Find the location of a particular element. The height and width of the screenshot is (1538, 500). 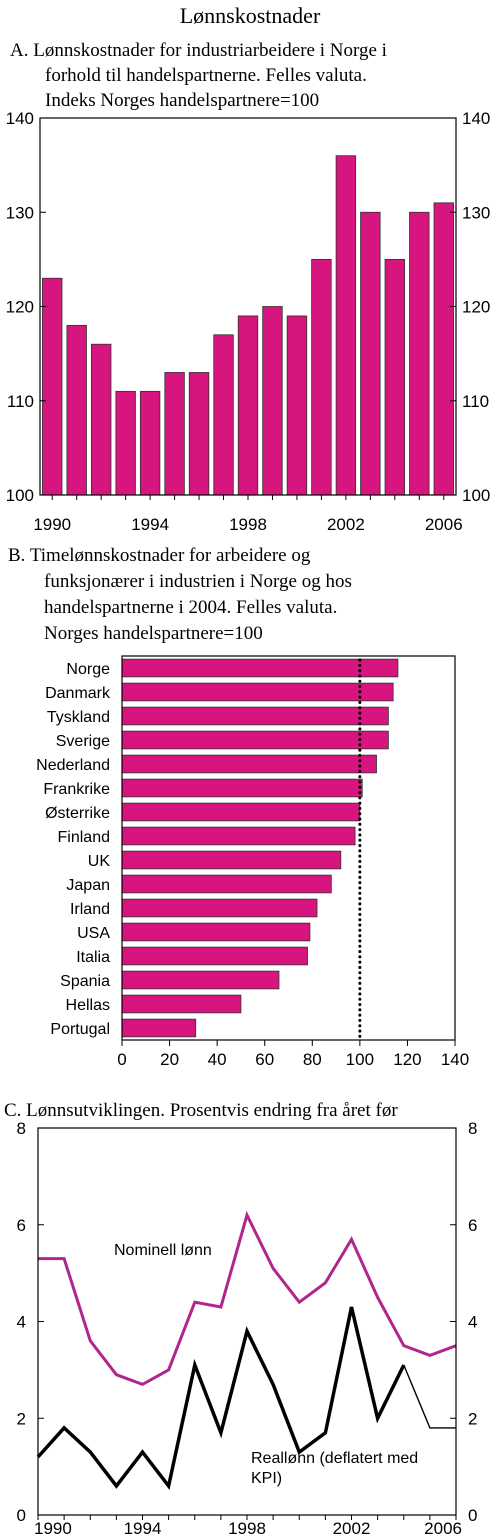

panel-b-title-line-2: funksjonærer i industrien i Norge og hos is located at coordinates (198, 581).